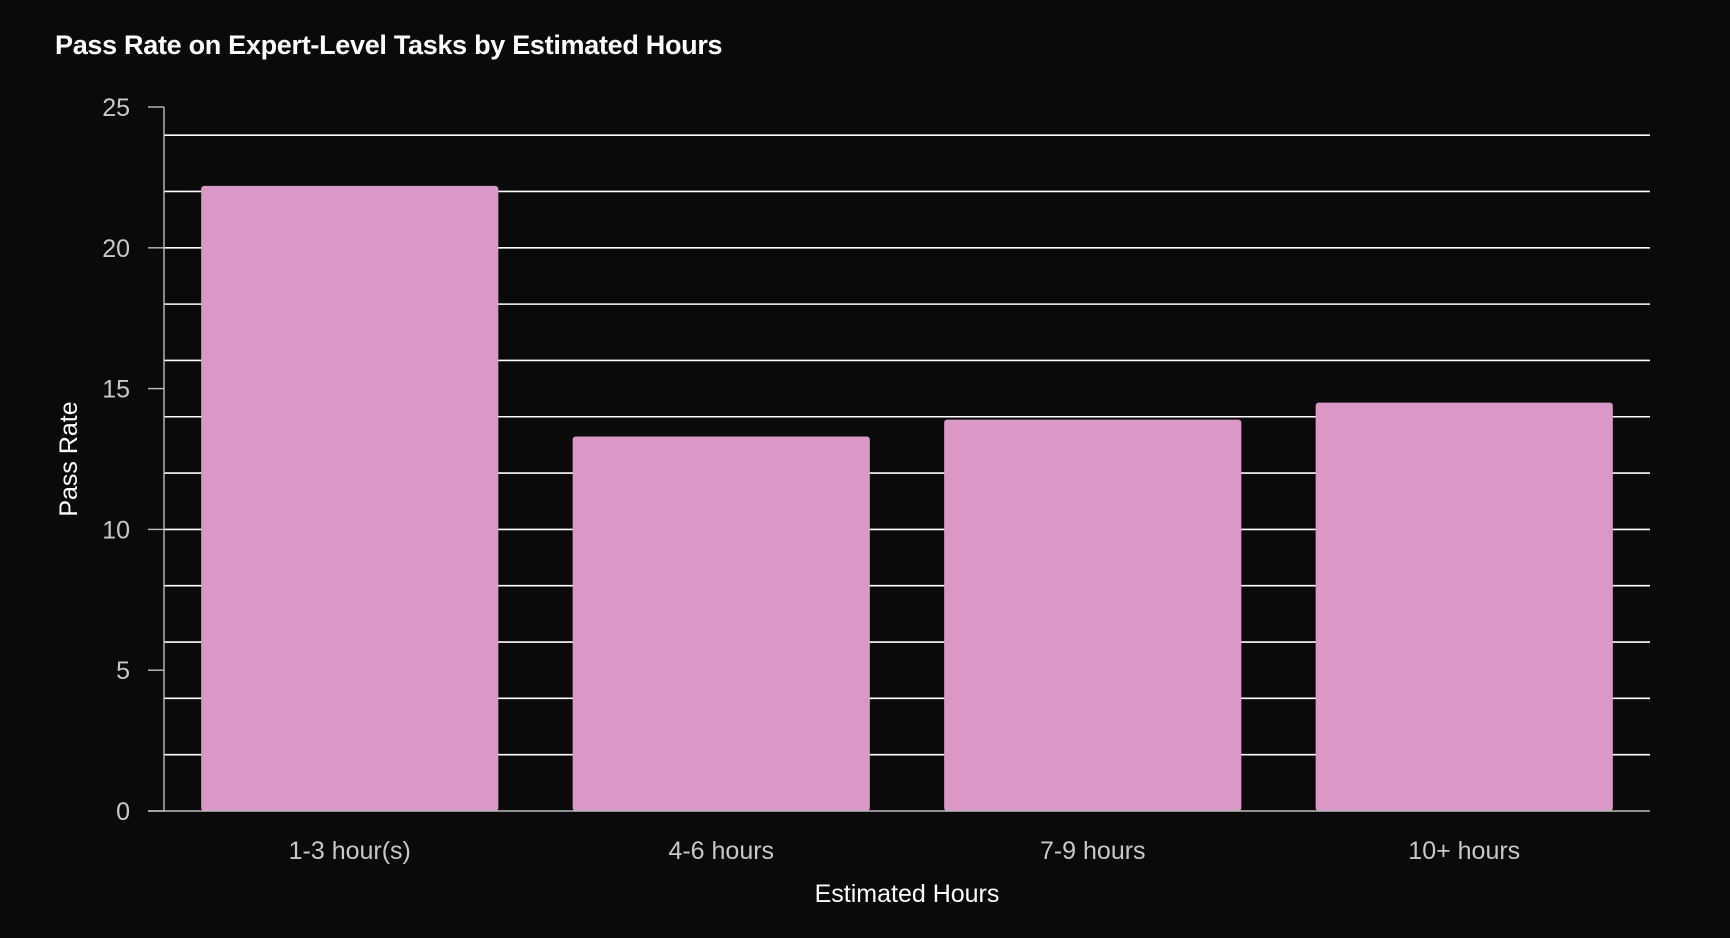 This screenshot has width=1730, height=938. What do you see at coordinates (123, 812) in the screenshot?
I see `y-tick-label: 0` at bounding box center [123, 812].